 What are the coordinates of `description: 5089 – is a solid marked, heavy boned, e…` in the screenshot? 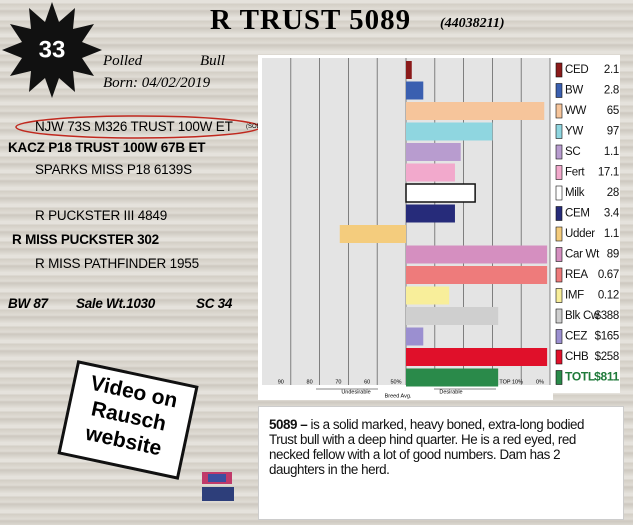 It's located at (441, 463).